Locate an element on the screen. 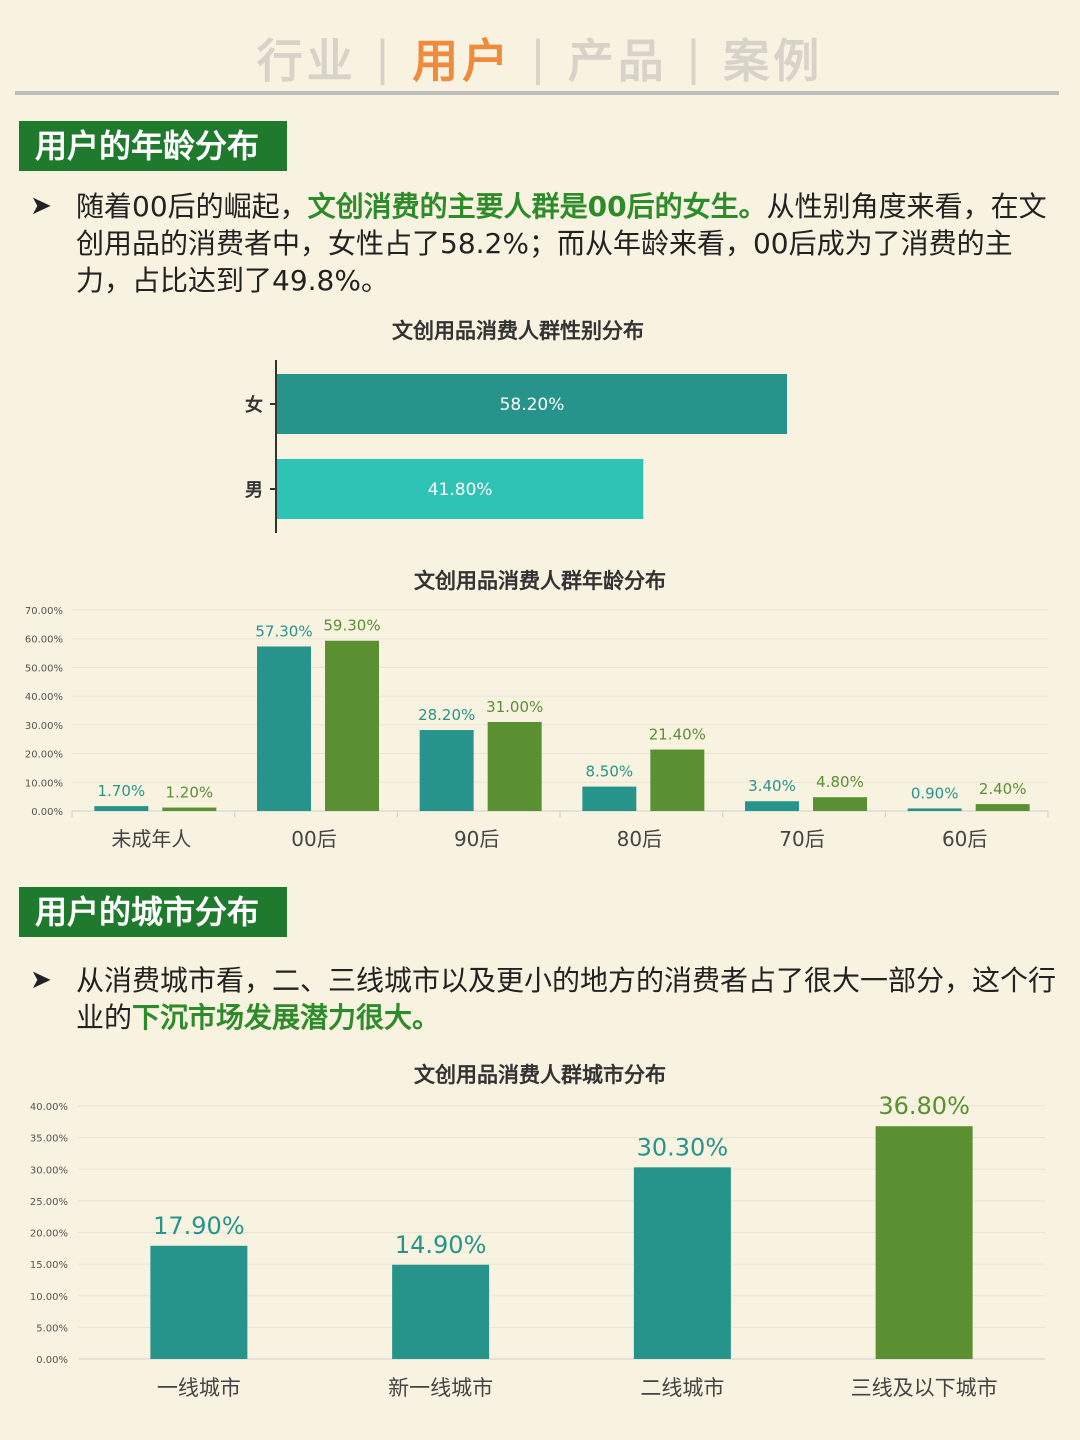 The width and height of the screenshot is (1080, 1440). data-label: 1.70% is located at coordinates (122, 791).